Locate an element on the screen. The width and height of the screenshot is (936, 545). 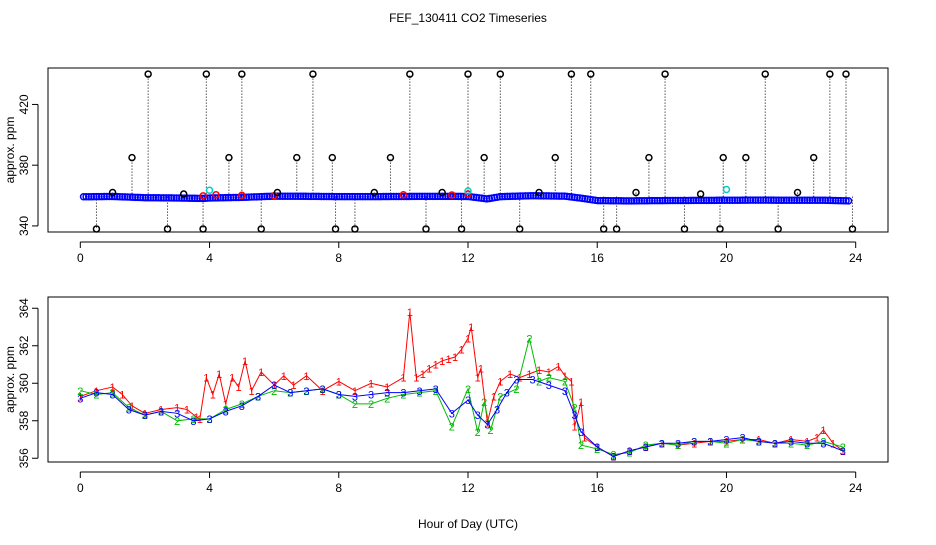
chart-title: FEF_130411 CO2 Timeseries is located at coordinates (468, 18).